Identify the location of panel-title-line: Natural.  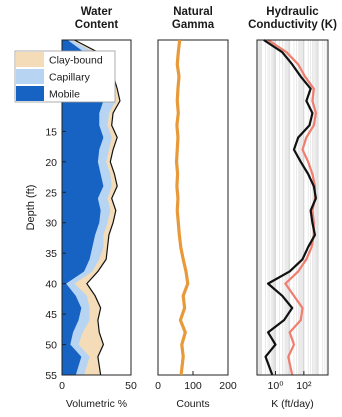
(193, 12).